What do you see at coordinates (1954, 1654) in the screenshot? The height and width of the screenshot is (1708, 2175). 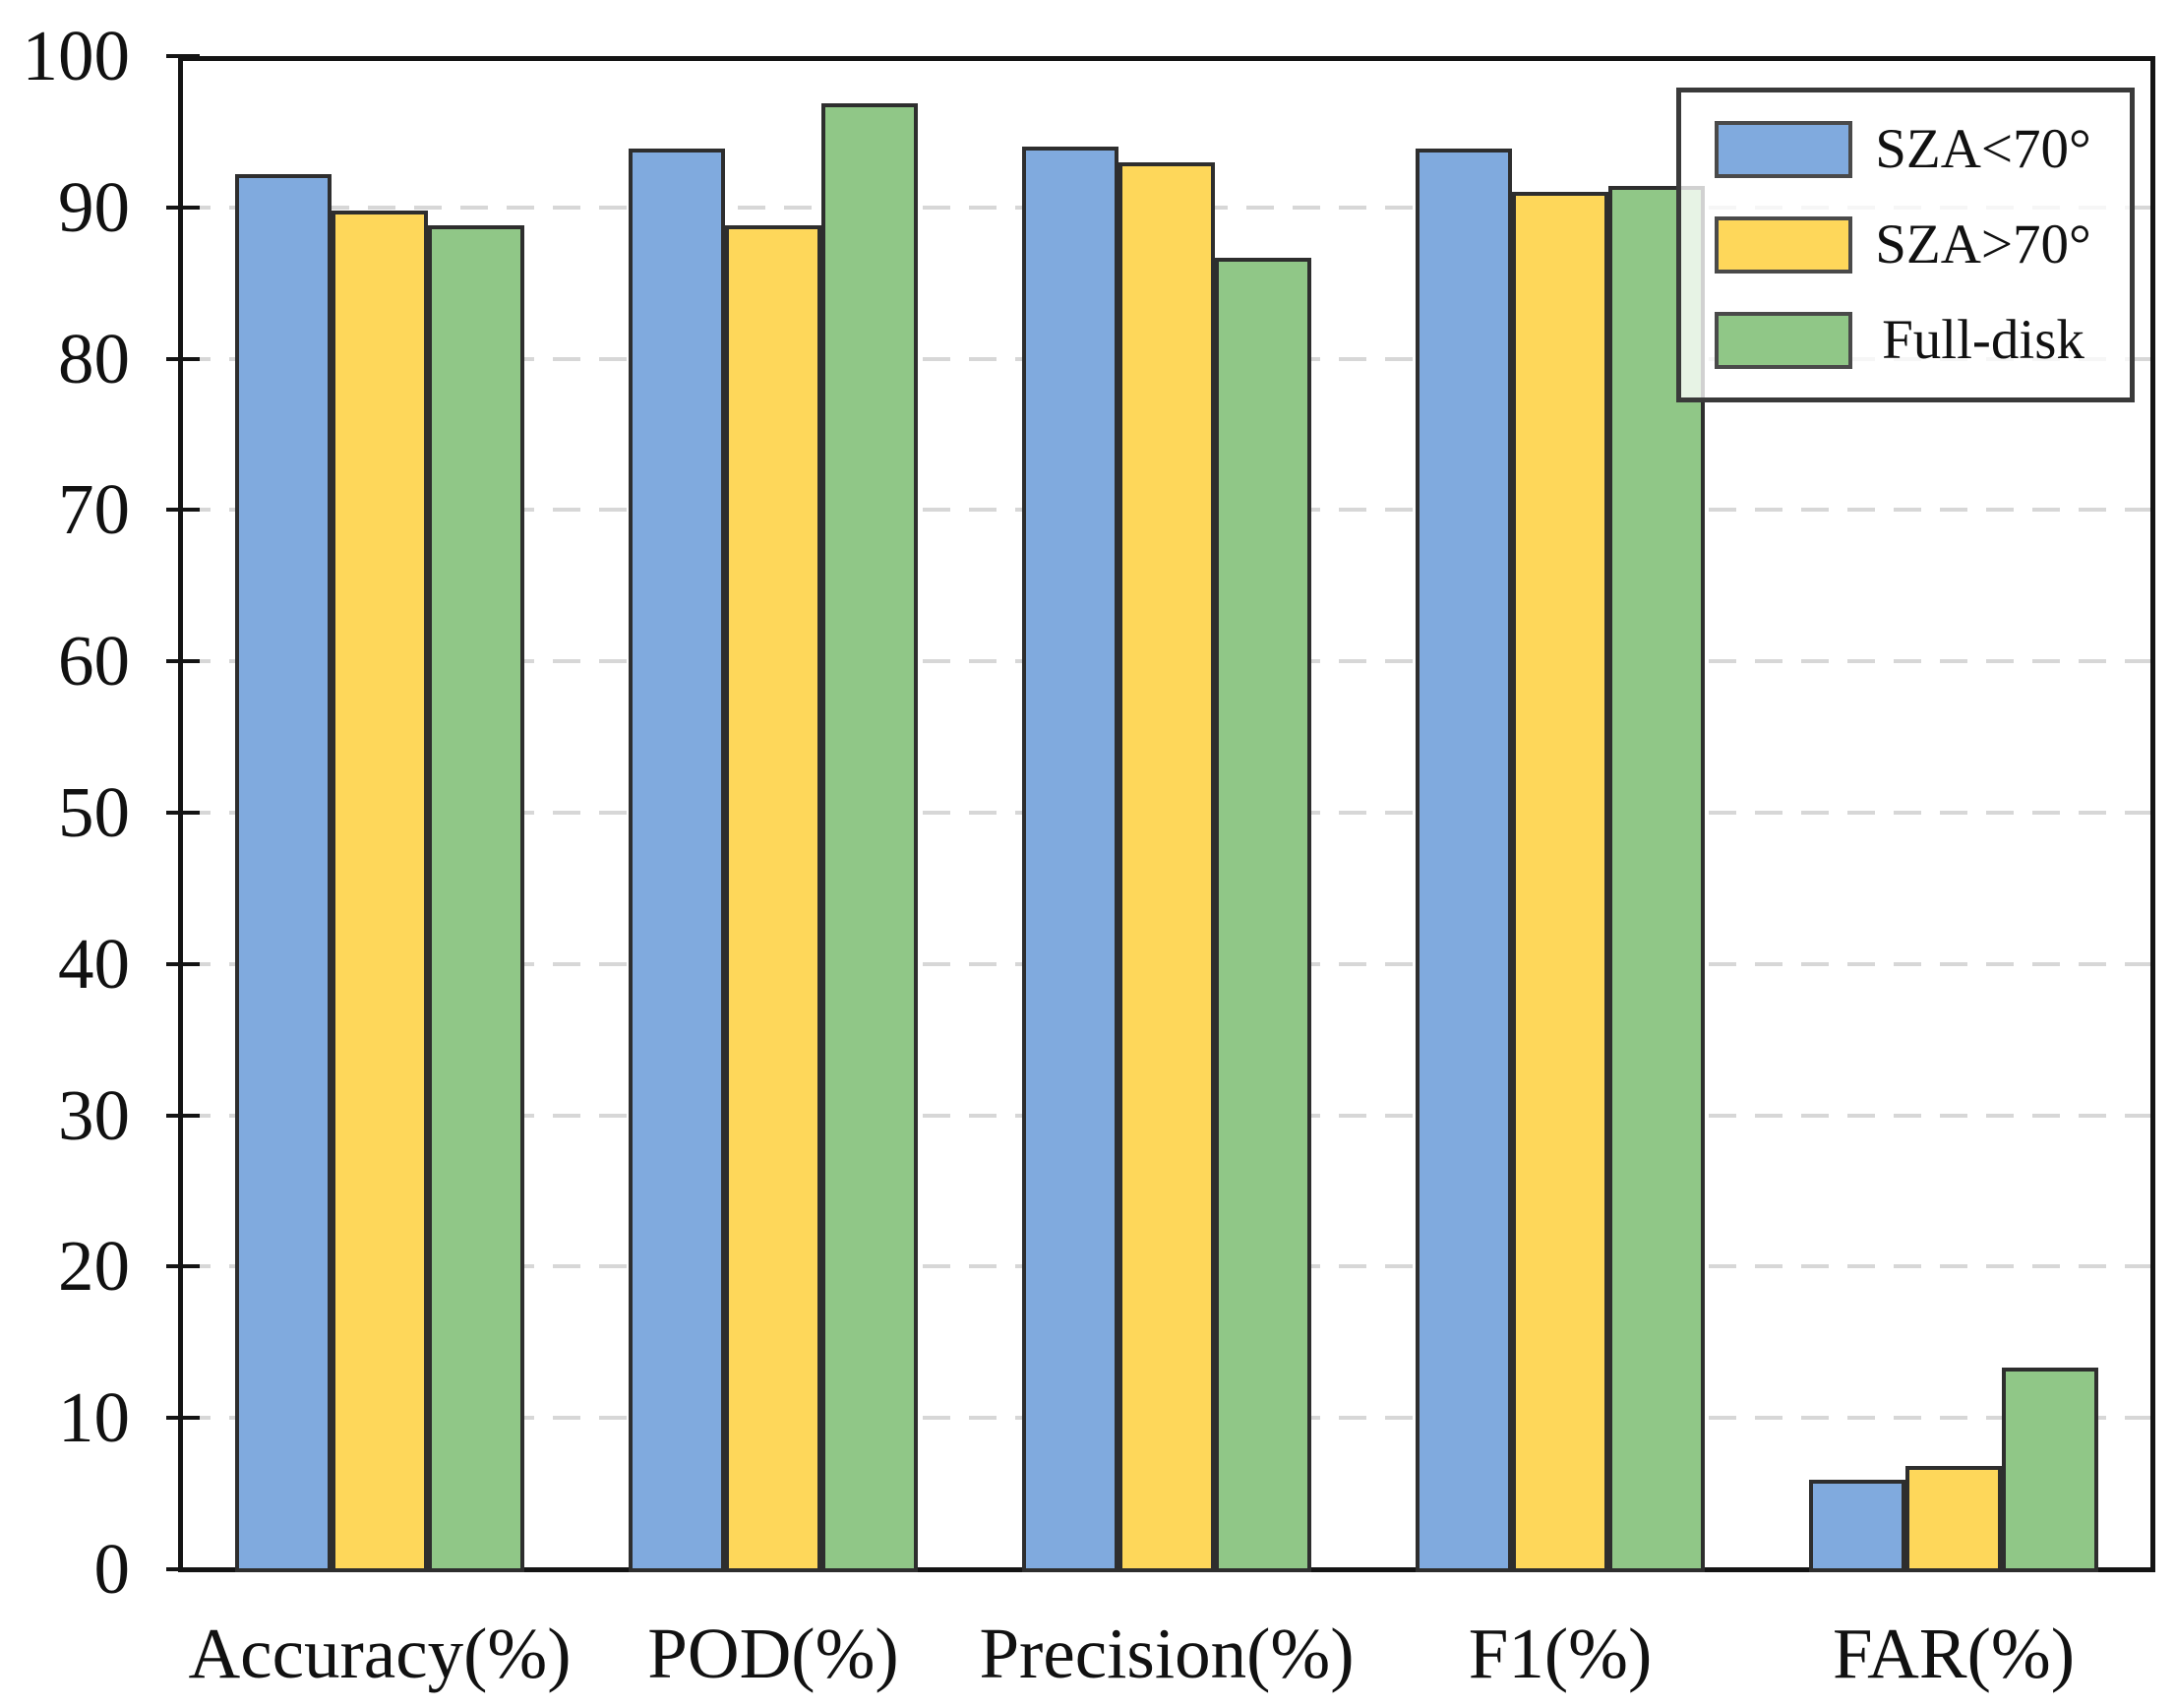 I see `x-axis-category-label: FAR(%)` at bounding box center [1954, 1654].